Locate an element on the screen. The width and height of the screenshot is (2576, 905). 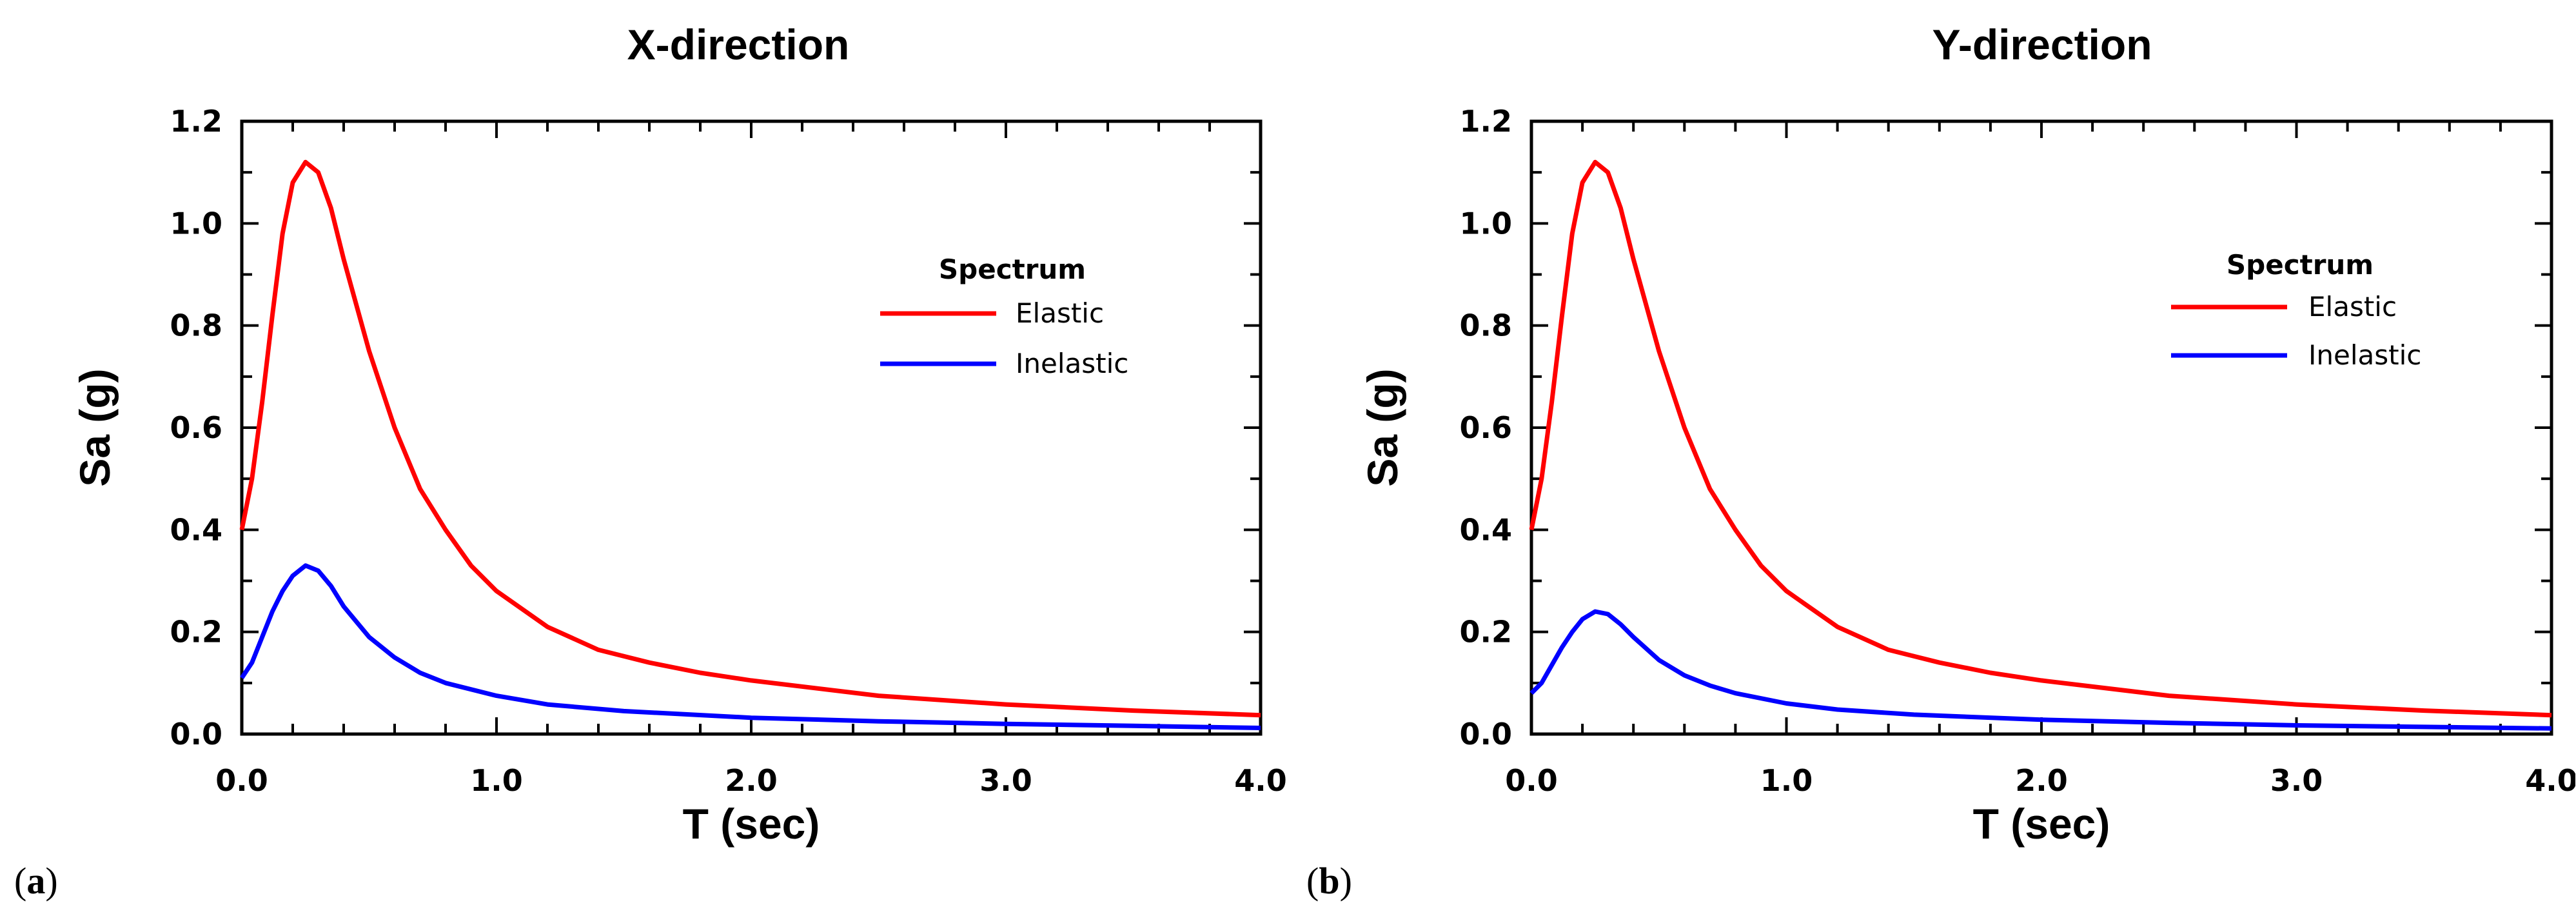
panel-b-x-tick-label: 2.0 is located at coordinates (2041, 780).